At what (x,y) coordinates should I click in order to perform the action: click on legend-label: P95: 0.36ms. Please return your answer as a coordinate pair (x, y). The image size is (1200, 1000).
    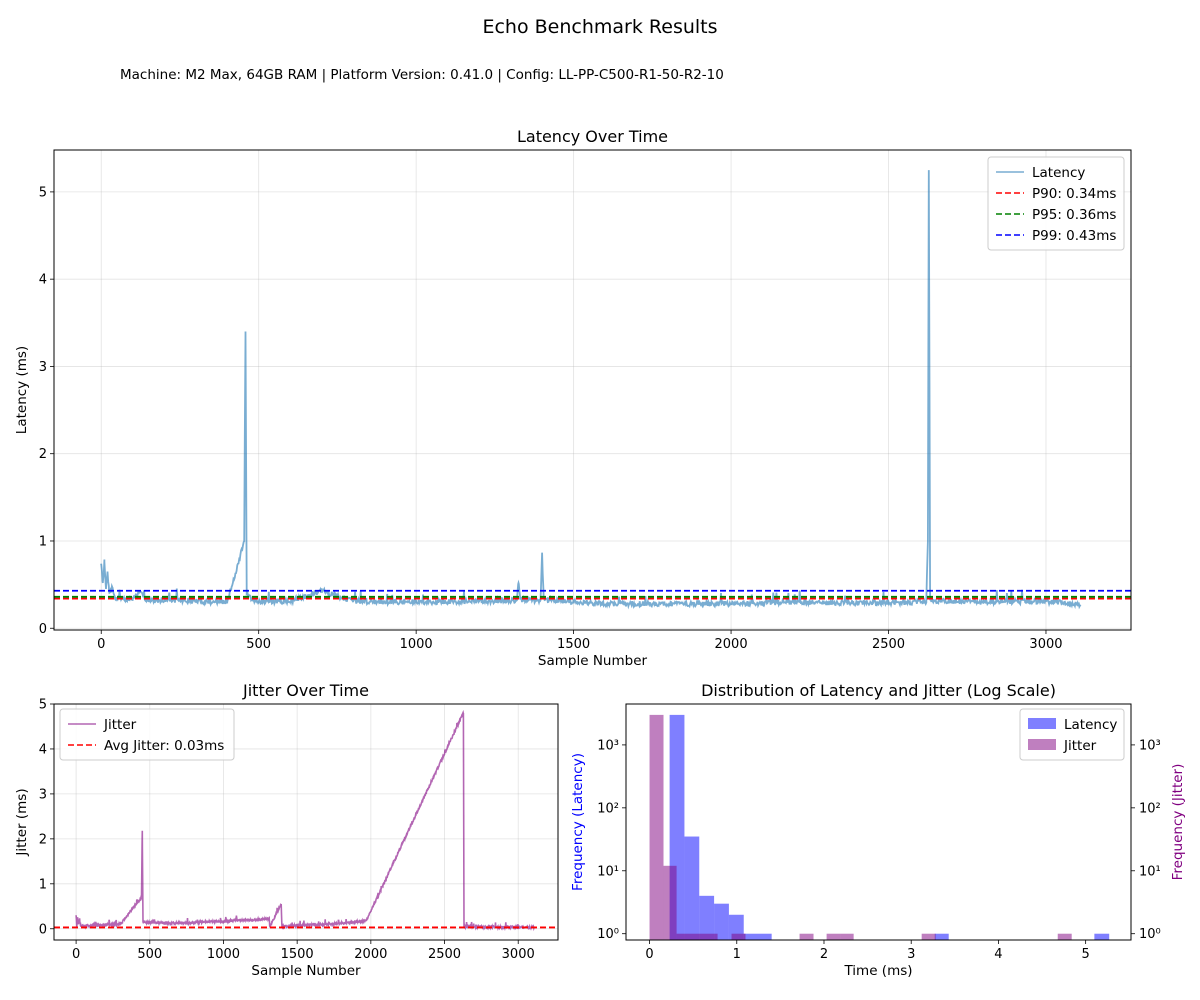
    Looking at the image, I should click on (1074, 215).